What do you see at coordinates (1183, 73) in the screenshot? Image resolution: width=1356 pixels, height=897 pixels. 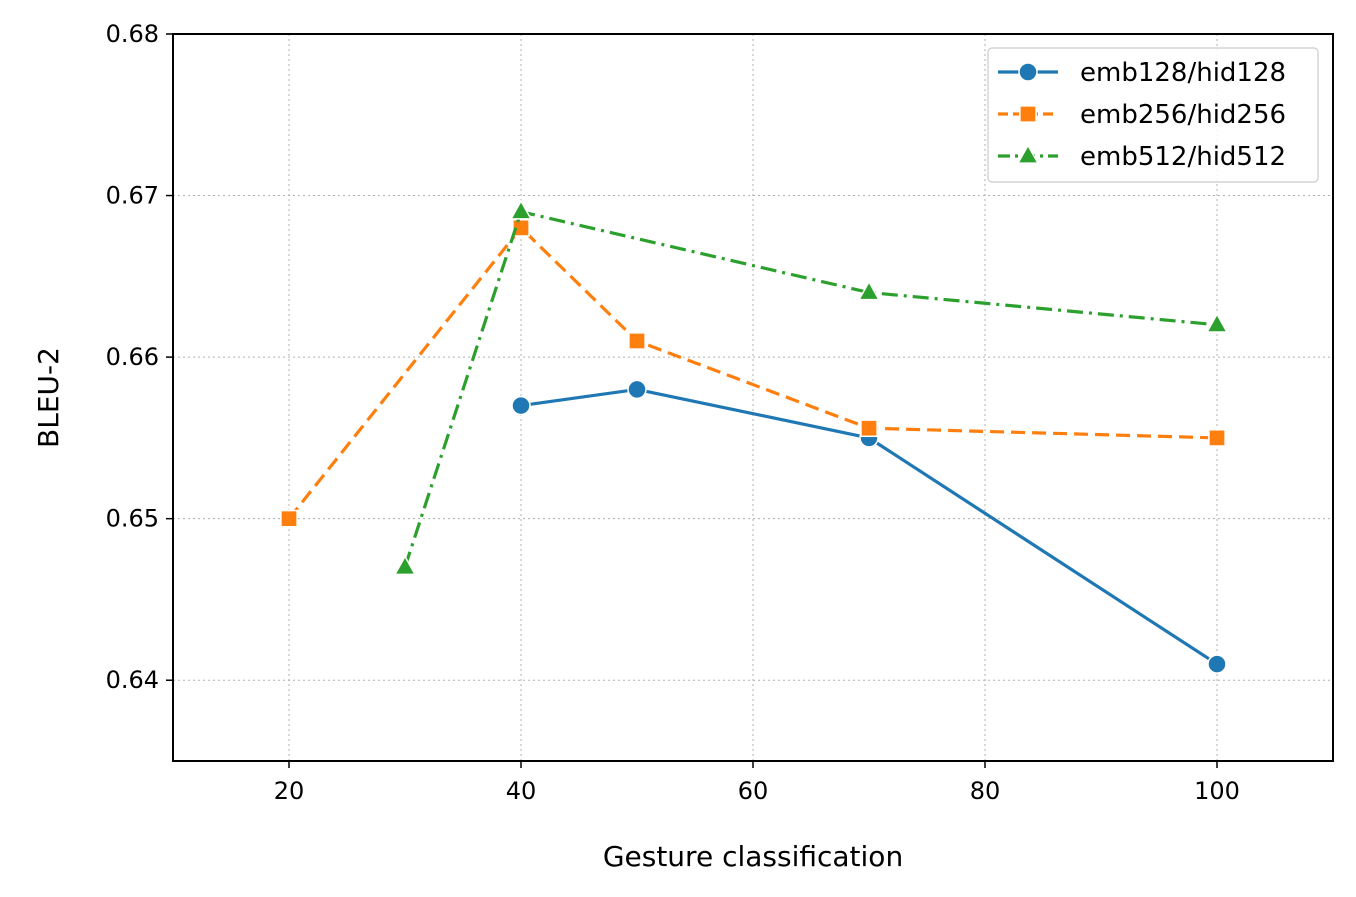 I see `legend-label: emb128/hid128` at bounding box center [1183, 73].